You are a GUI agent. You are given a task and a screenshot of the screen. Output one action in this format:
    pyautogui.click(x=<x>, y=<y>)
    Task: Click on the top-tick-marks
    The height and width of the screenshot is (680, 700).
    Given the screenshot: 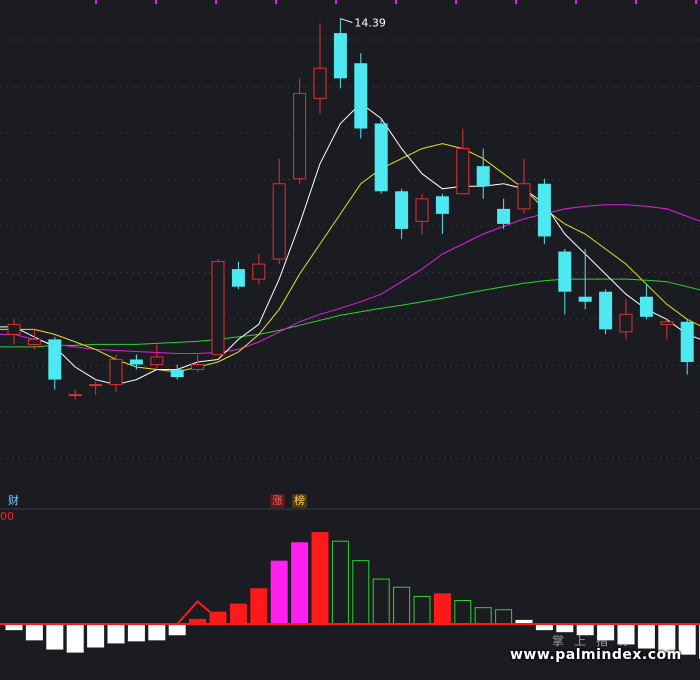 What is the action you would take?
    pyautogui.click(x=396, y=2)
    